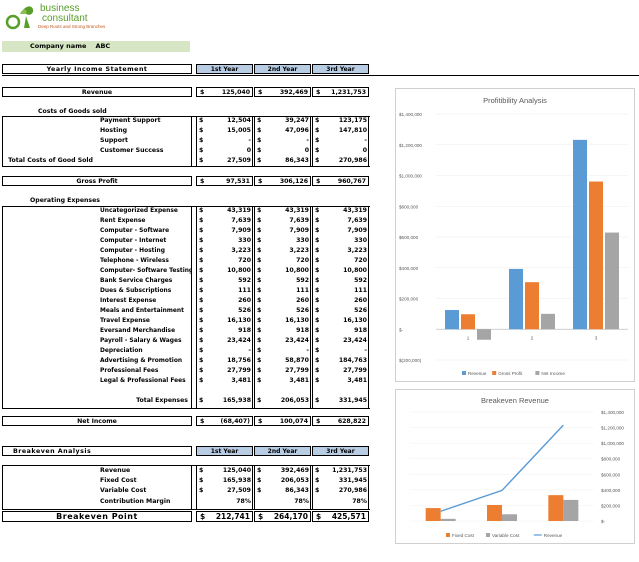 The width and height of the screenshot is (639, 562). What do you see at coordinates (225, 470) in the screenshot?
I see `breakeven-row-value: 125,040 $` at bounding box center [225, 470].